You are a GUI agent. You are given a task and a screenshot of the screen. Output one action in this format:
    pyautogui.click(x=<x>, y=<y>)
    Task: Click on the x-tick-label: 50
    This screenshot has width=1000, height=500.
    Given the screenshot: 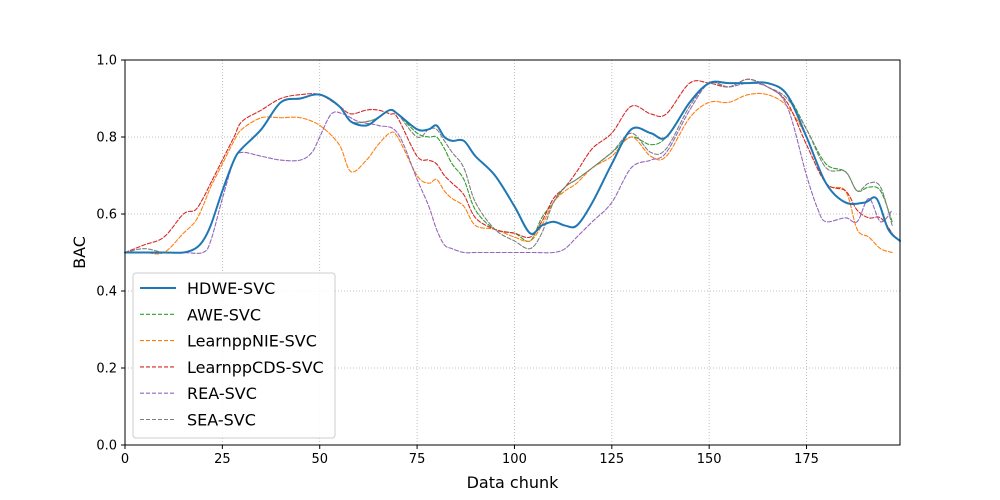 What is the action you would take?
    pyautogui.click(x=319, y=459)
    